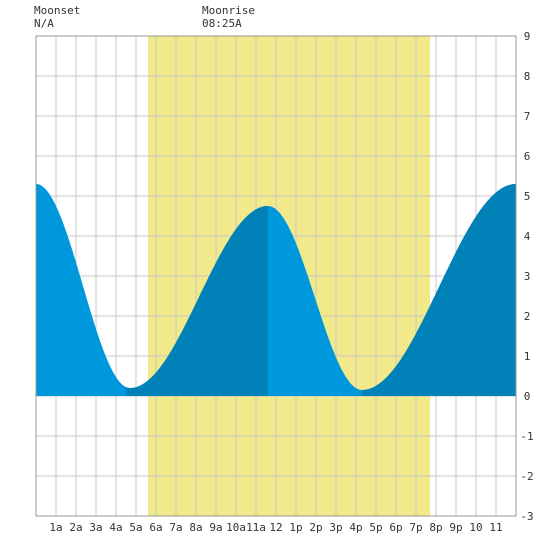 Image resolution: width=550 pixels, height=550 pixels. Describe the element at coordinates (527, 36) in the screenshot. I see `y-tick-label: 9` at that location.